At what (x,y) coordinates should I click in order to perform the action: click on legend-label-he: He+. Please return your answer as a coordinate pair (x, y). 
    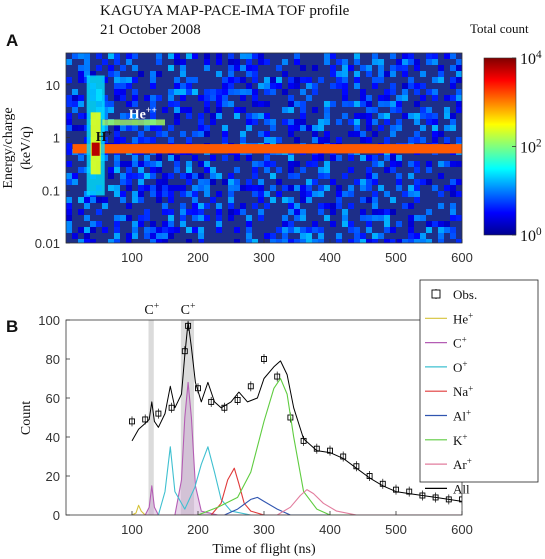
    Looking at the image, I should click on (463, 318).